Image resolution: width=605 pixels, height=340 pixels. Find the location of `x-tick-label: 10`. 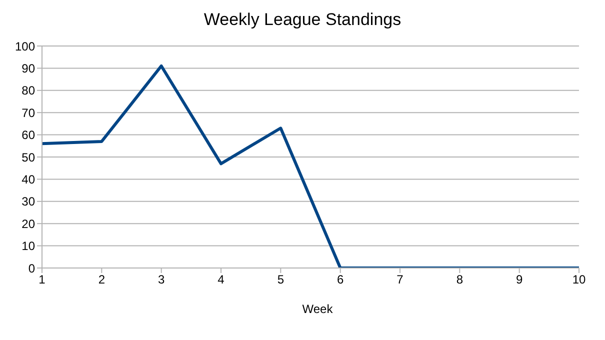

x-tick-label: 10 is located at coordinates (579, 279).